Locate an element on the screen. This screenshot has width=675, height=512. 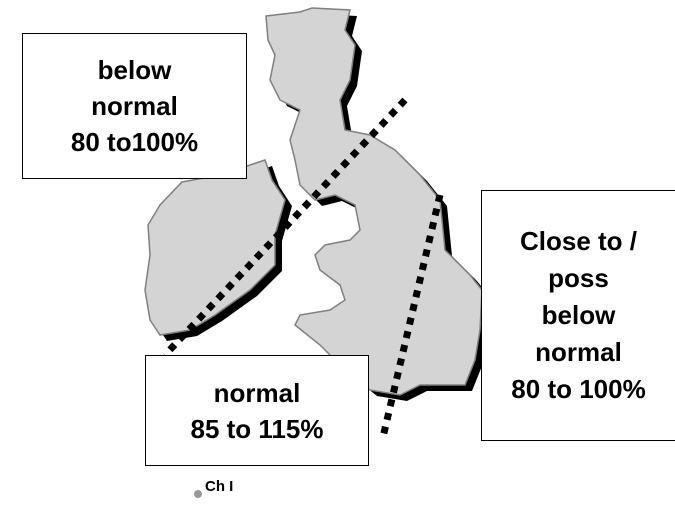
label-line: 80 to 100% is located at coordinates (578, 389).